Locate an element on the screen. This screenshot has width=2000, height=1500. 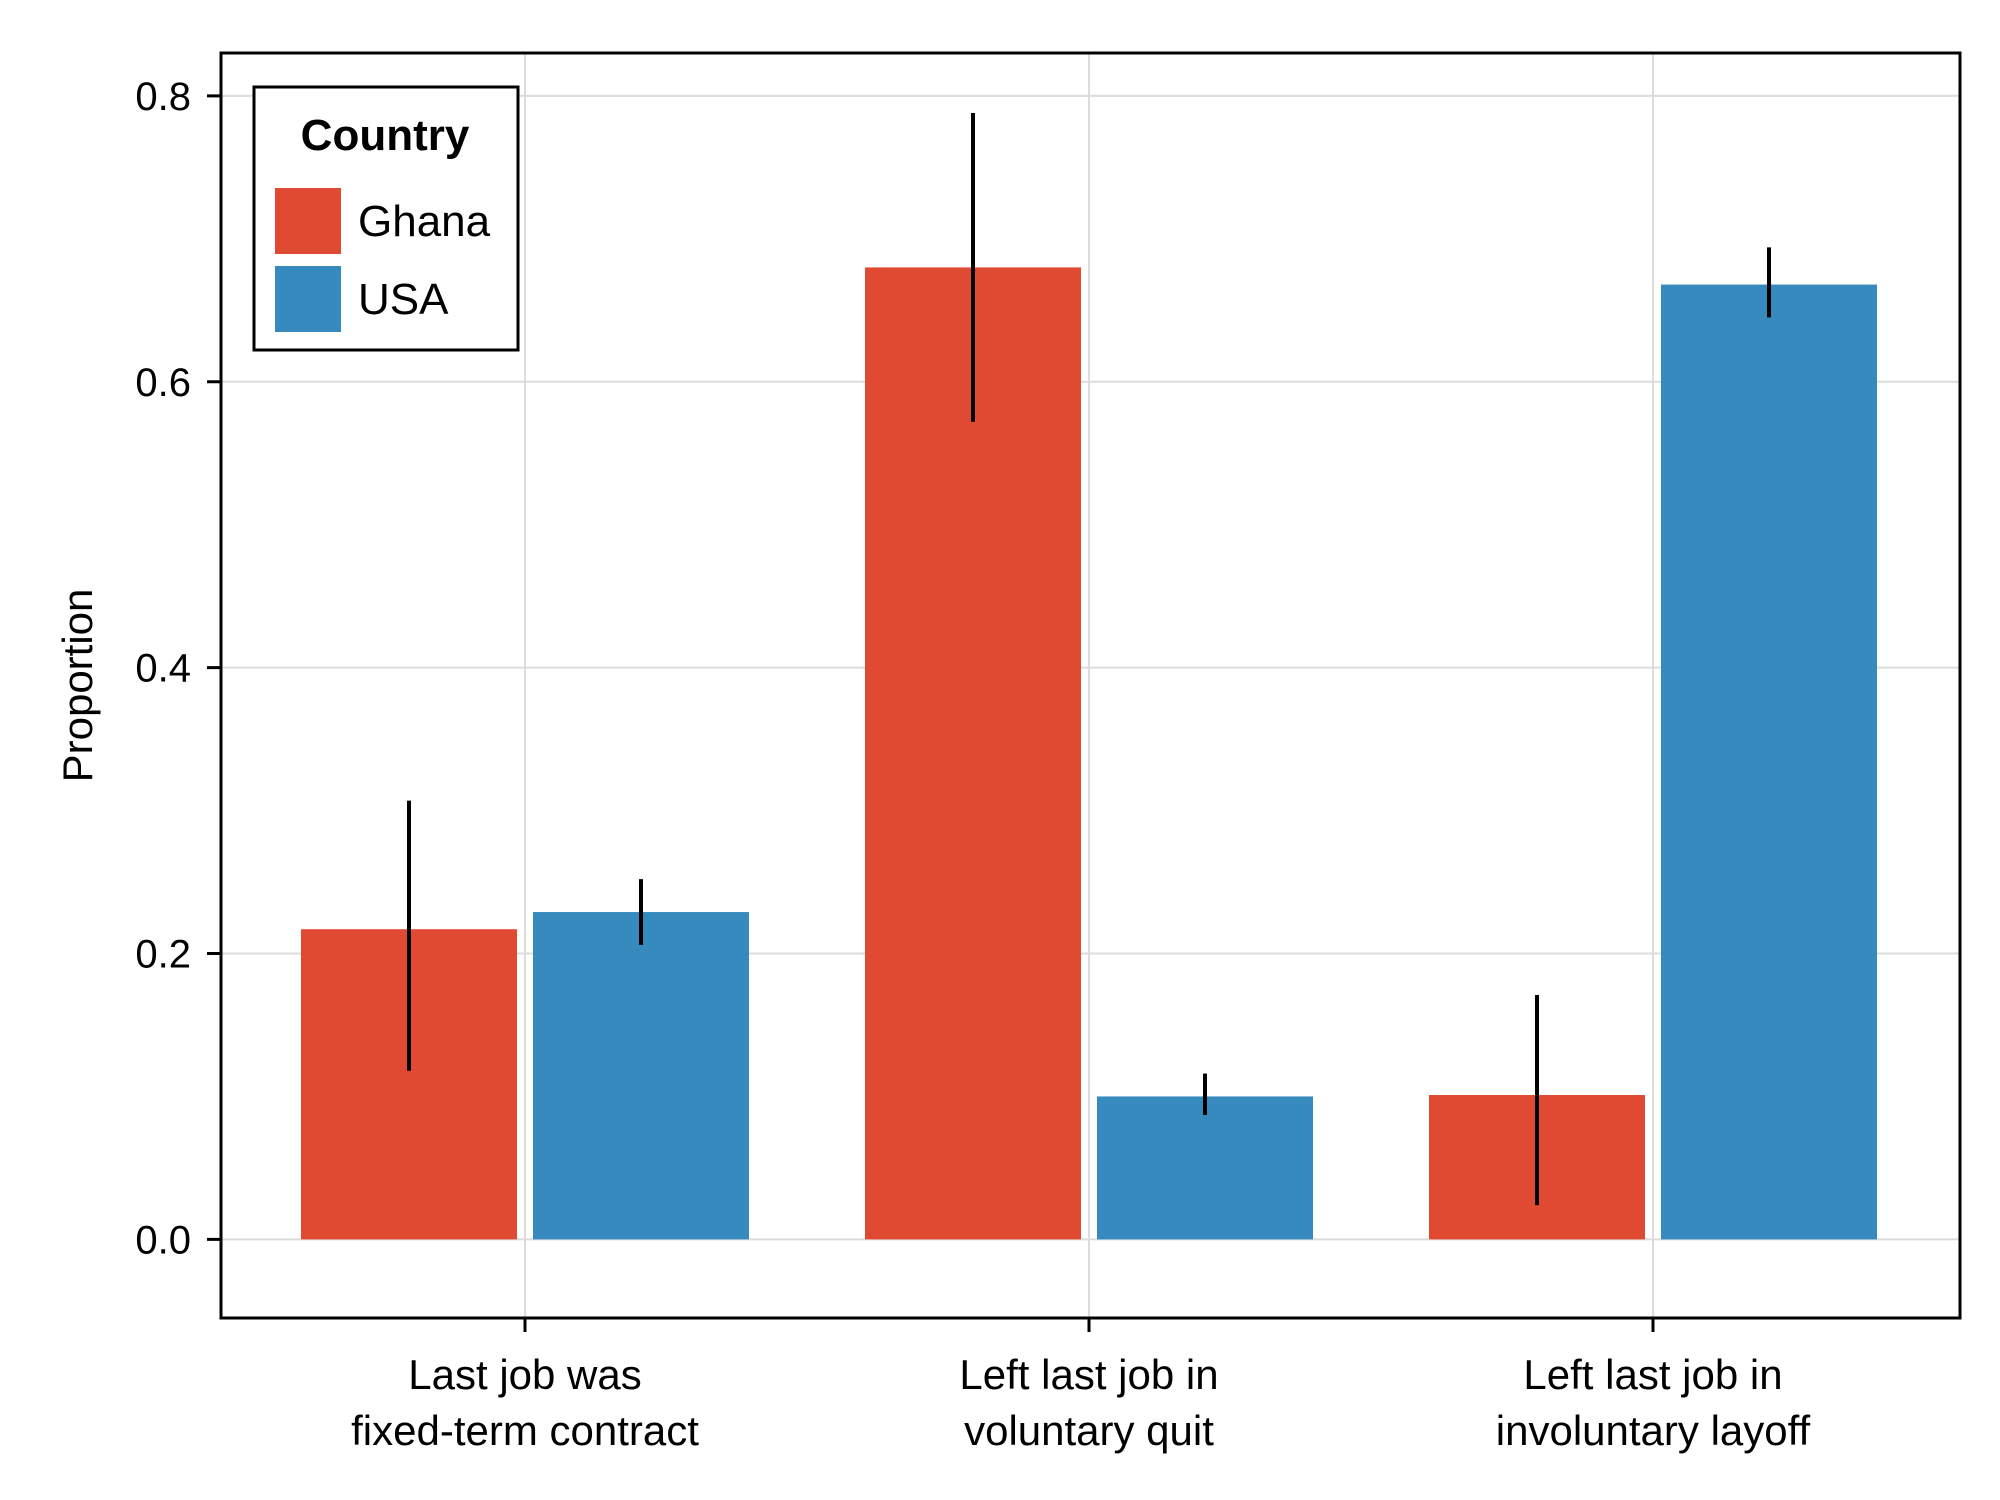
y-tick-label: 0.6 is located at coordinates (163, 383).